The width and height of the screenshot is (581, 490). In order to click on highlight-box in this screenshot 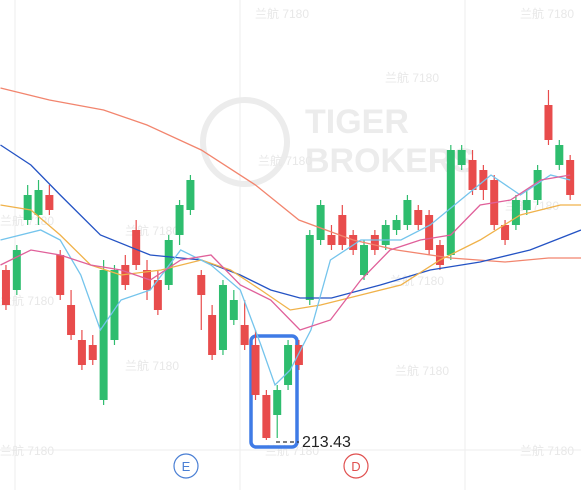, I will do `click(274, 391)`.